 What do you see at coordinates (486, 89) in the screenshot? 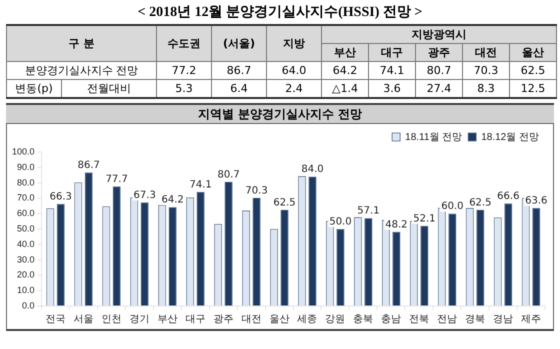
I see `text: 8.3` at bounding box center [486, 89].